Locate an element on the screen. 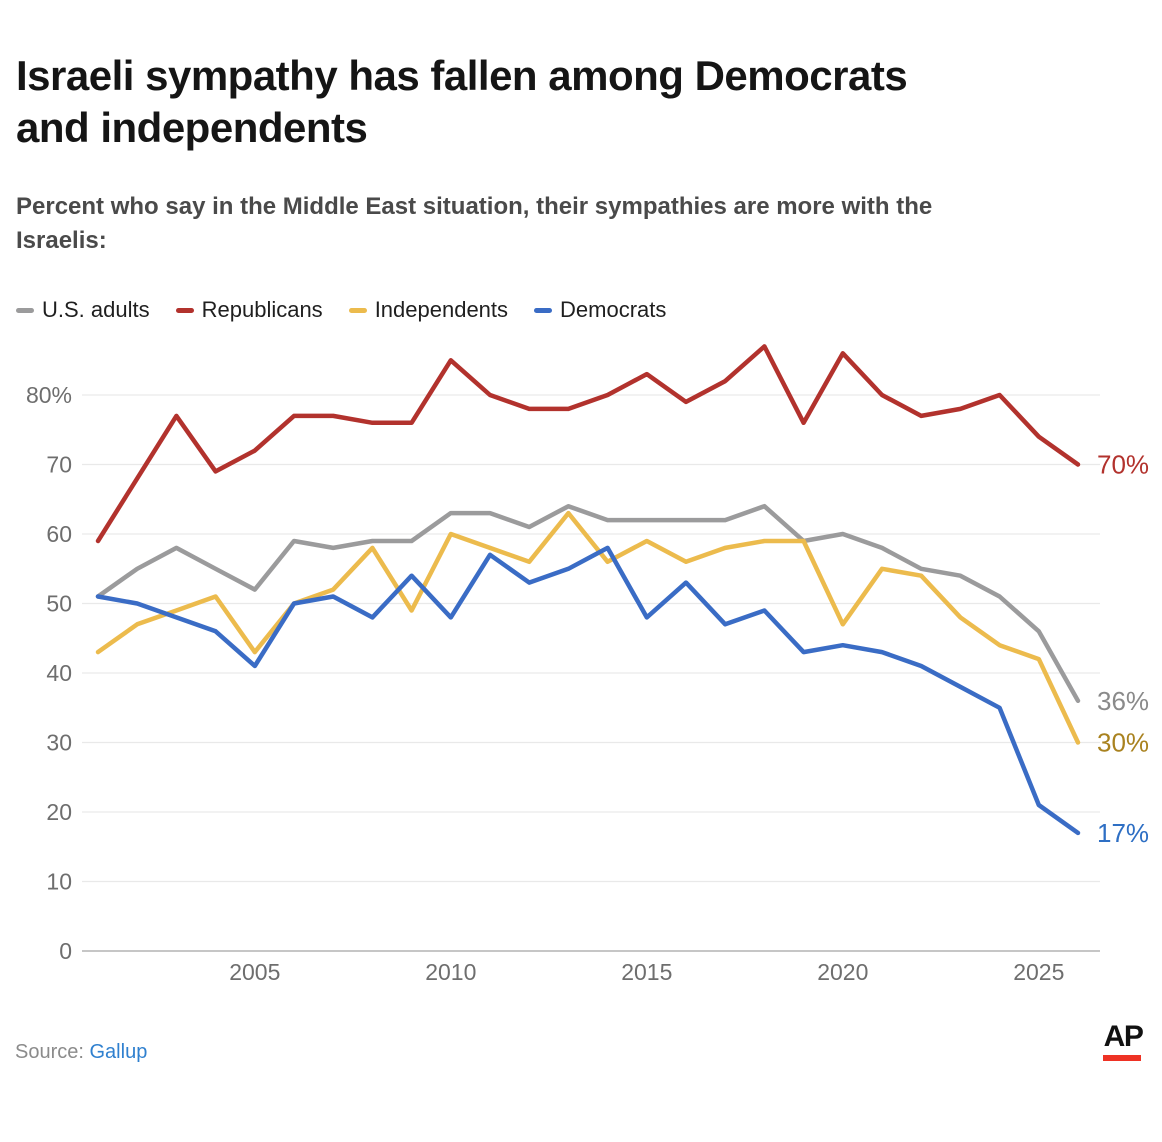 The width and height of the screenshot is (1162, 1142). source-label: Source: is located at coordinates (49, 1052).